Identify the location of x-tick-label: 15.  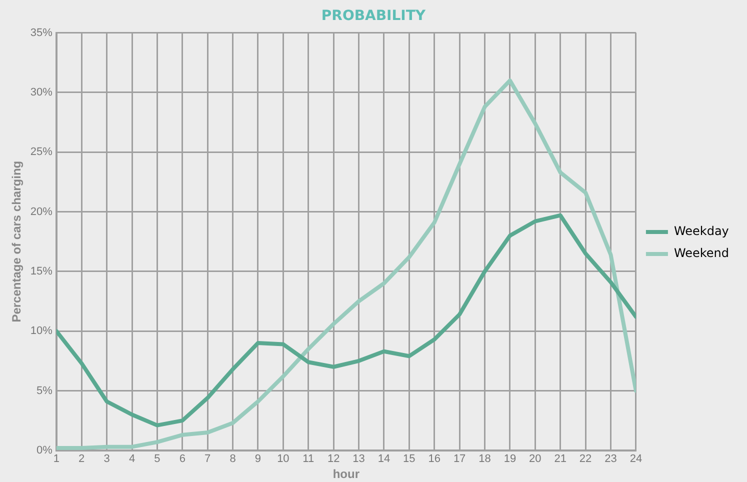
(409, 459).